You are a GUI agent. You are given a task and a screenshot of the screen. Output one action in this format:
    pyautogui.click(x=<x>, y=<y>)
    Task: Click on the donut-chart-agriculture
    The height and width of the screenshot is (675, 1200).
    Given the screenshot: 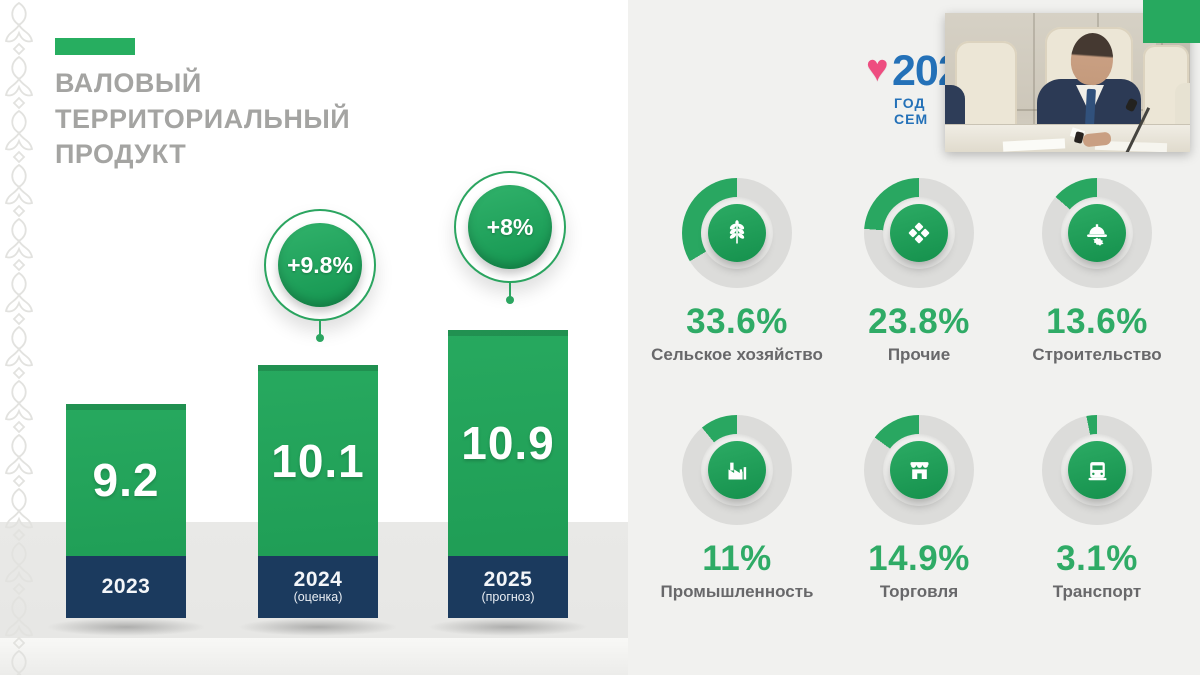 What is the action you would take?
    pyautogui.click(x=737, y=233)
    